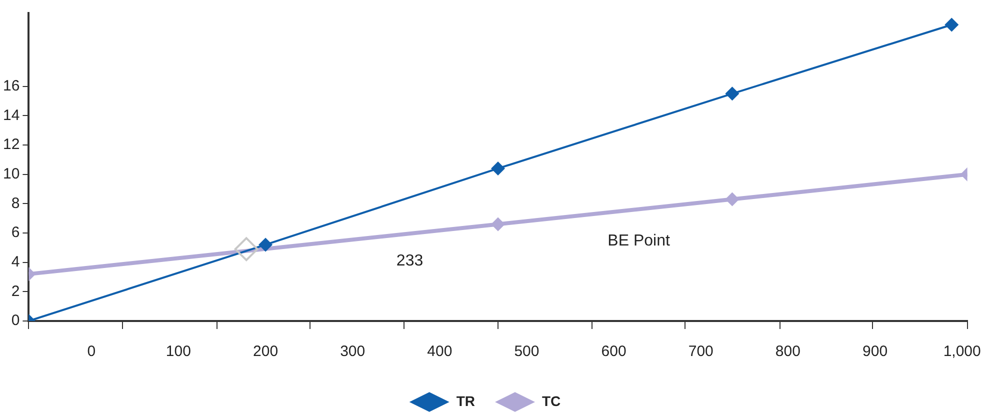  I want to click on annotation: BE Point, so click(639, 241).